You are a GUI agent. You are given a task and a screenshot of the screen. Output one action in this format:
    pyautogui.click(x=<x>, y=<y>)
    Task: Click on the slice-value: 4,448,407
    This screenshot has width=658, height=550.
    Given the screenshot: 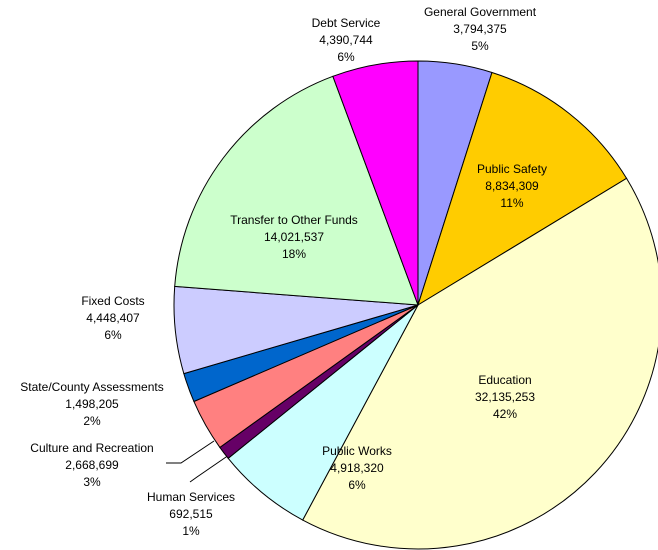 What is the action you would take?
    pyautogui.click(x=113, y=318)
    